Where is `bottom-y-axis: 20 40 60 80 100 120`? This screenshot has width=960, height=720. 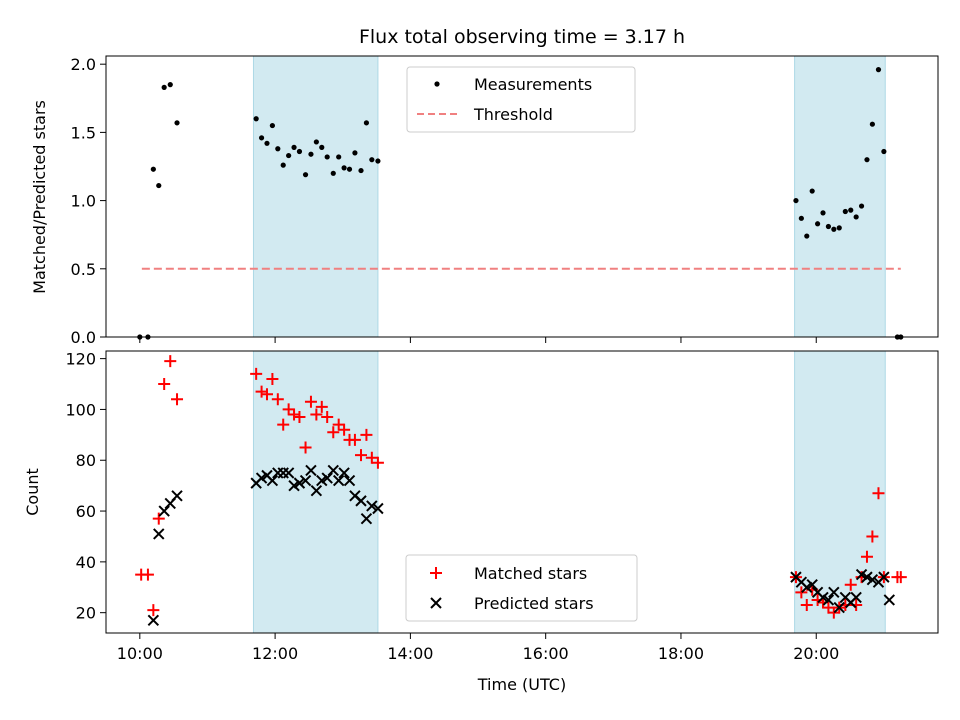
bottom-y-axis: 20 40 60 80 100 120 is located at coordinates (85, 486).